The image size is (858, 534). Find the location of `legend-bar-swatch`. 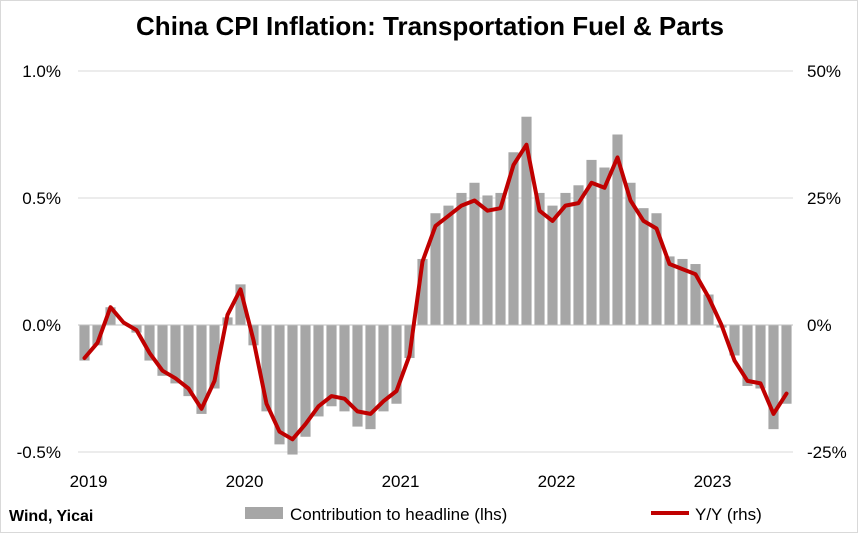

legend-bar-swatch is located at coordinates (264, 513).